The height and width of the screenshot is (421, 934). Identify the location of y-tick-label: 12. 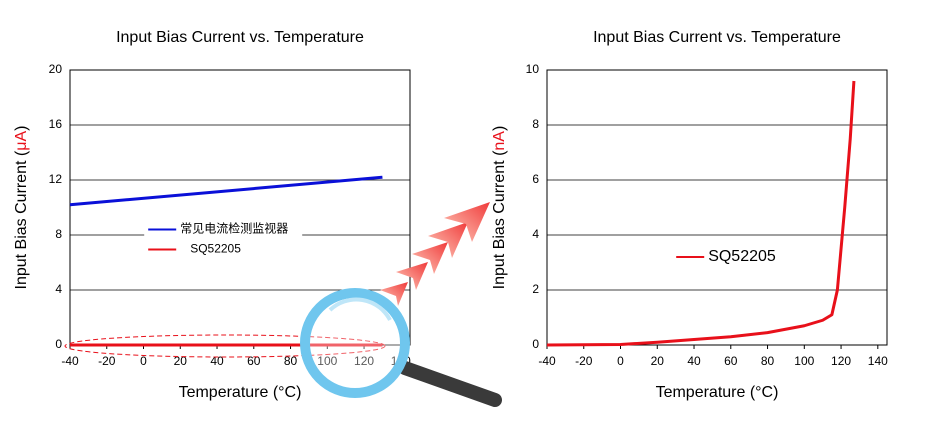
(56, 179).